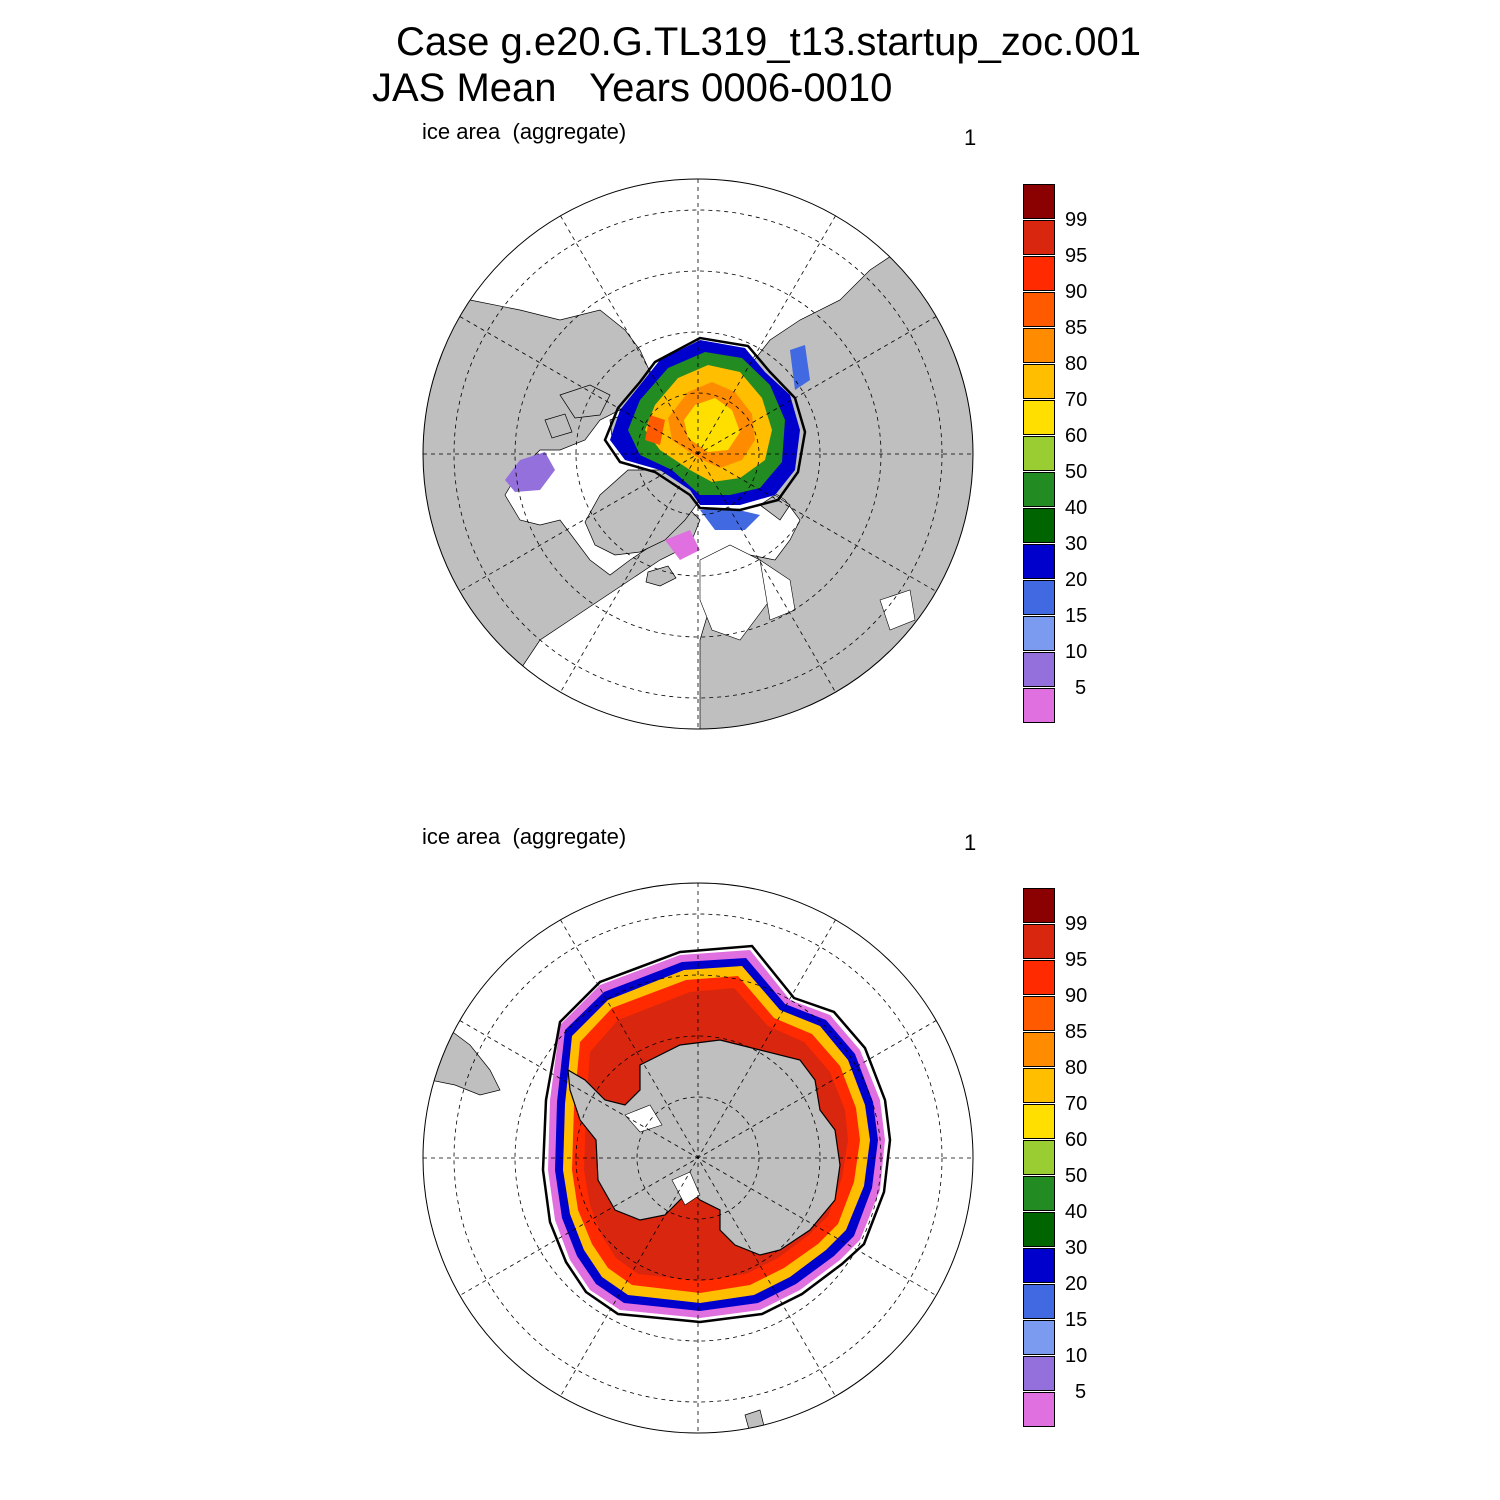 The image size is (1500, 1500). I want to click on antarctic-map, so click(698, 1158).